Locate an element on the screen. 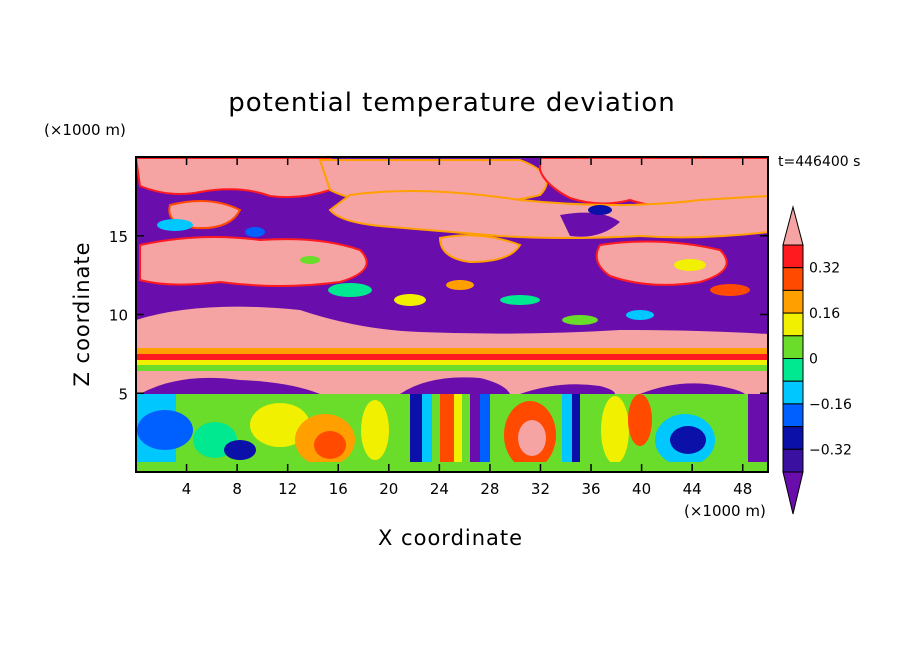  chart-title: potential temperature deviation is located at coordinates (452, 103).